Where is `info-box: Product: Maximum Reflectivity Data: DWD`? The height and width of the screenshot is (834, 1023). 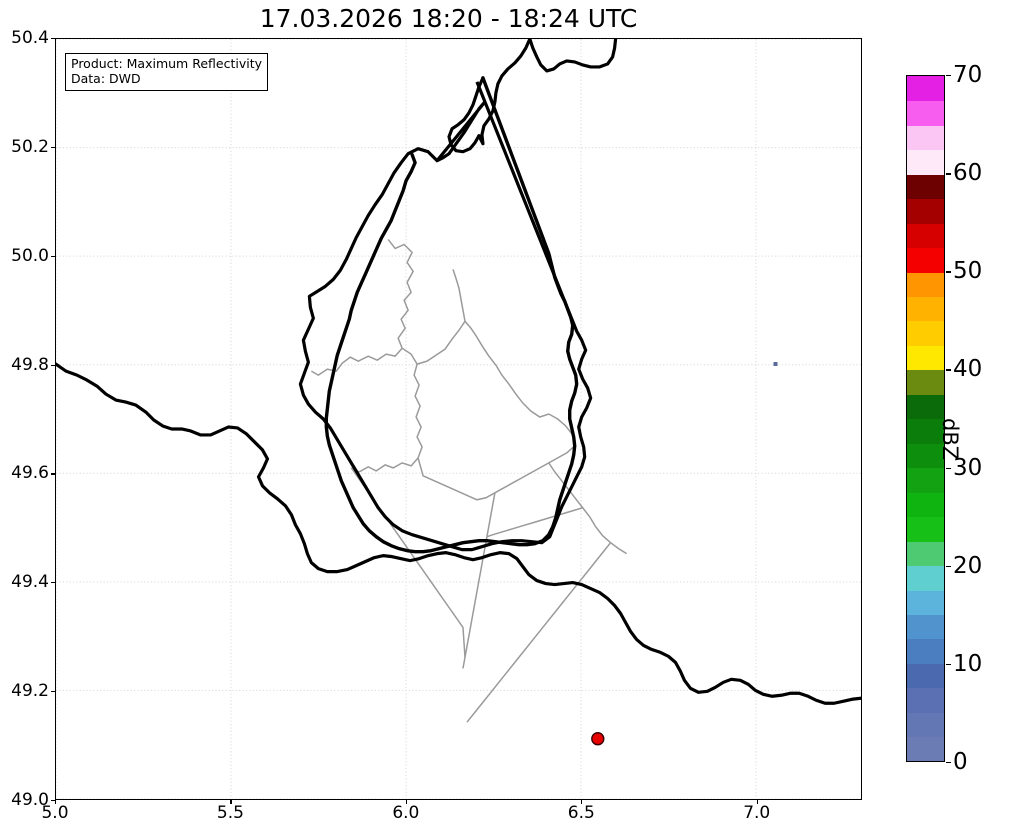
info-box: Product: Maximum Reflectivity Data: DWD is located at coordinates (167, 72).